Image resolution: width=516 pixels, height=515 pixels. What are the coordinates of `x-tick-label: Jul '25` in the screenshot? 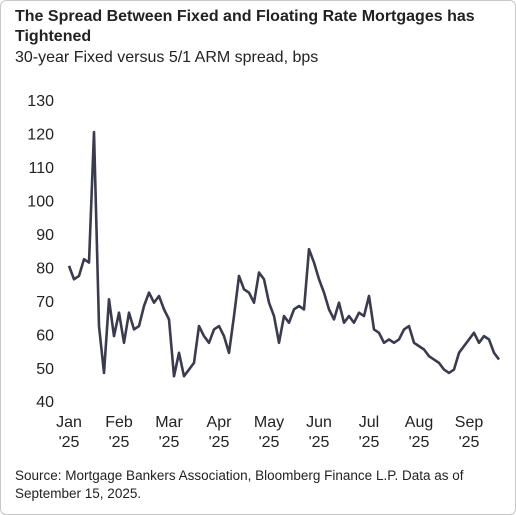 It's located at (369, 432).